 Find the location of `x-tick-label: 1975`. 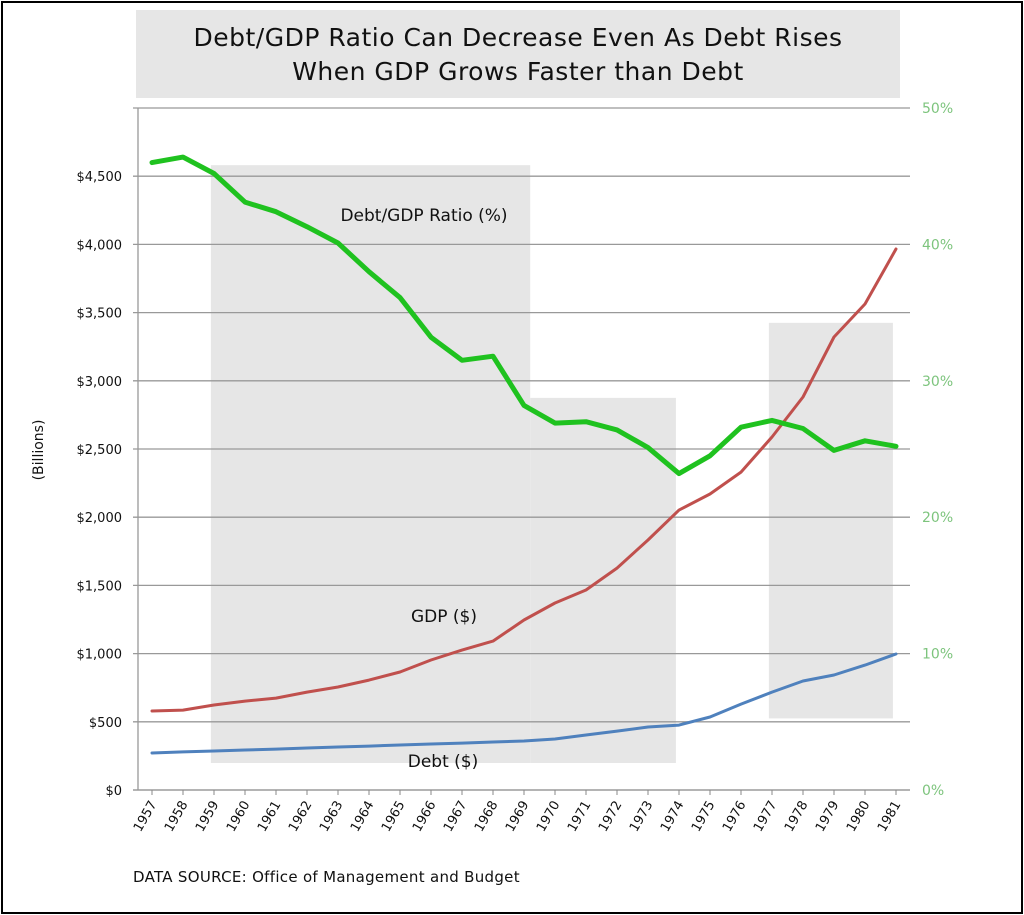

x-tick-label: 1975 is located at coordinates (704, 817).